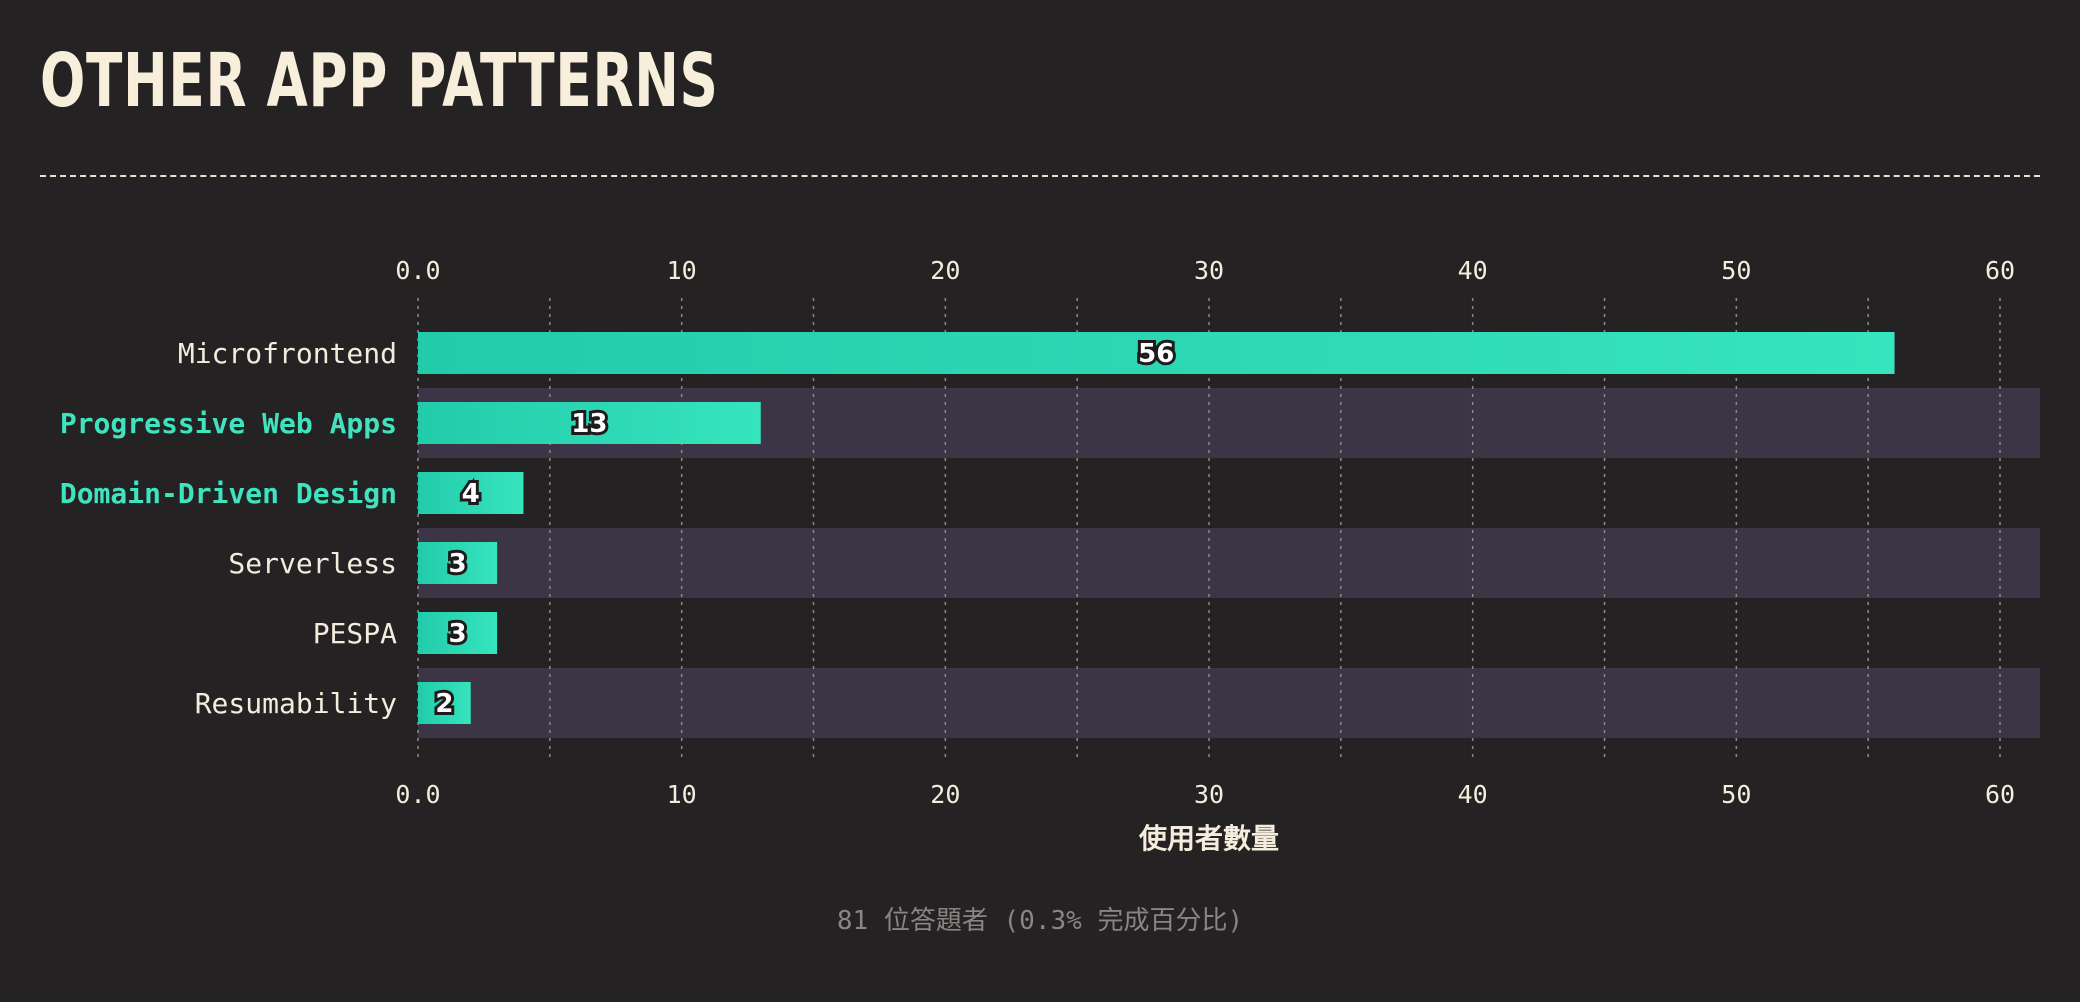 The height and width of the screenshot is (1002, 2080). I want to click on bottom-axis: 0.0 10 20 30 40 50 60, so click(1205, 794).